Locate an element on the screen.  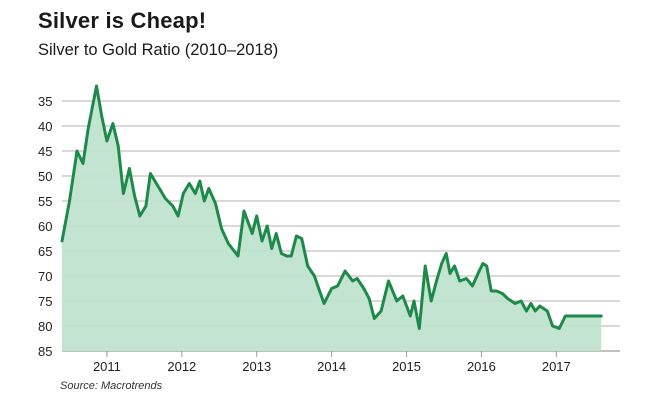
x-tick-label-2013: 2013 is located at coordinates (256, 366).